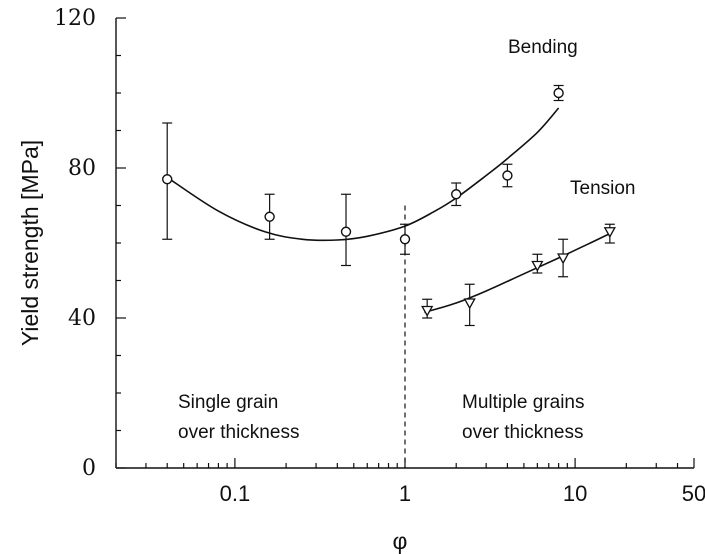 The width and height of the screenshot is (705, 554). What do you see at coordinates (30, 243) in the screenshot?
I see `y-axis-title: Yield strength [MPa]` at bounding box center [30, 243].